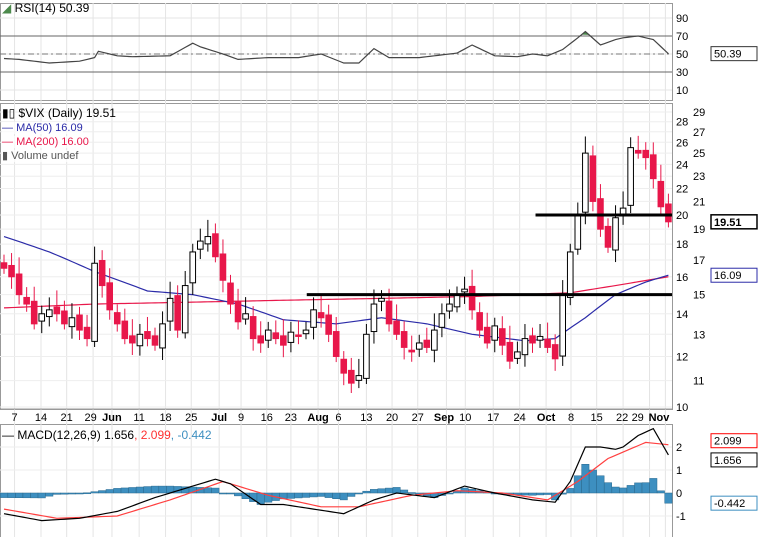 The height and width of the screenshot is (537, 759). What do you see at coordinates (699, 335) in the screenshot?
I see `price-tick-label: 13` at bounding box center [699, 335].